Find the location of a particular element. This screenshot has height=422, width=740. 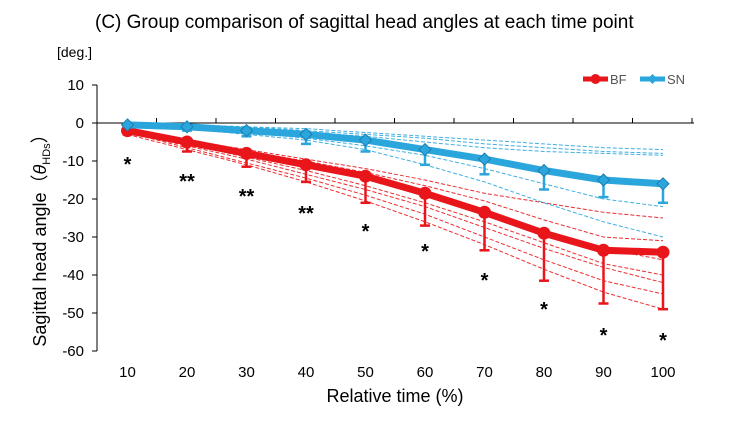

x-tick-label: 80 is located at coordinates (544, 372).